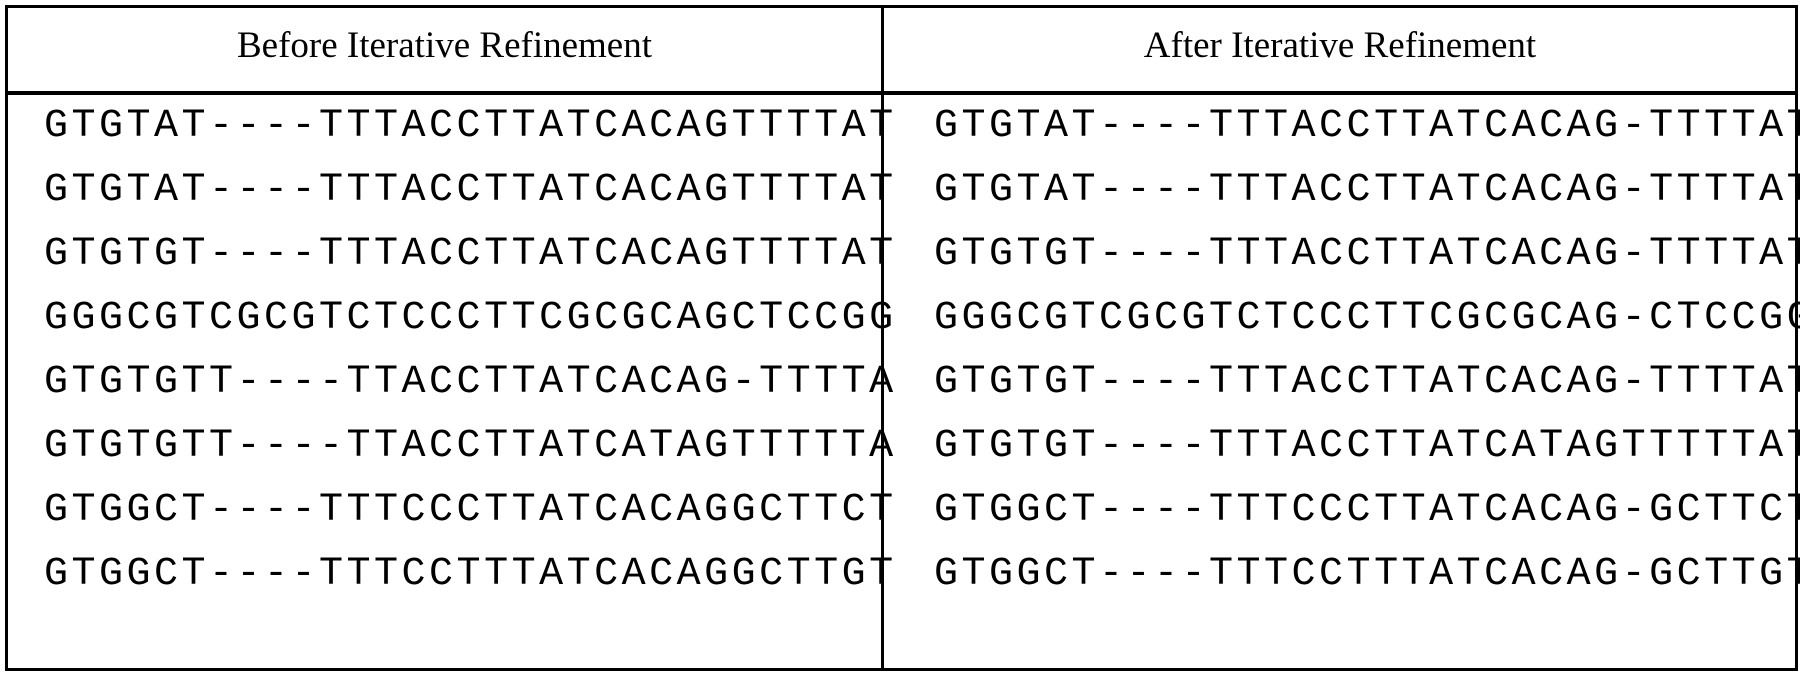 The height and width of the screenshot is (675, 1800). I want to click on sequence-row: GTGTGTT----TTACCTTATCATAGTTTTTA, so click(470, 446).